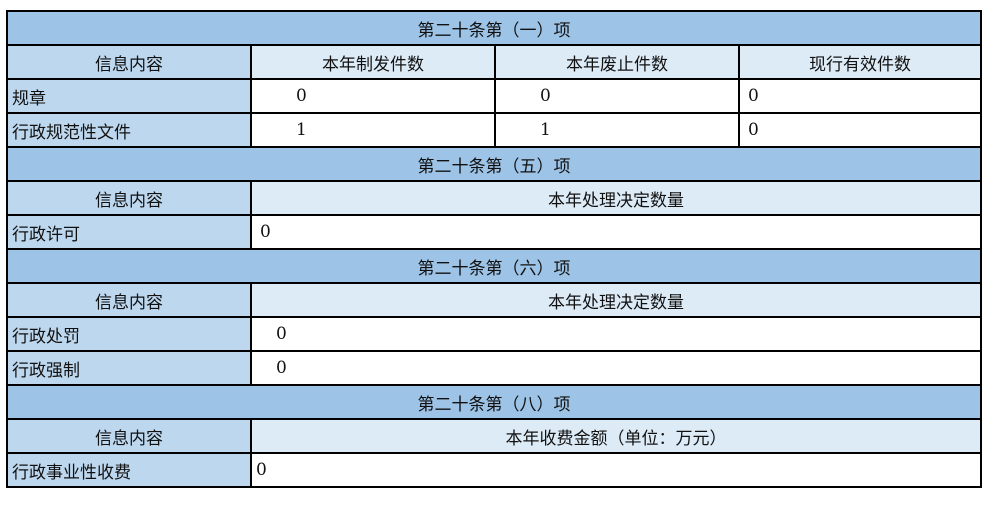 This screenshot has width=991, height=524. I want to click on section-title: 第二十条第（八）项, so click(494, 402).